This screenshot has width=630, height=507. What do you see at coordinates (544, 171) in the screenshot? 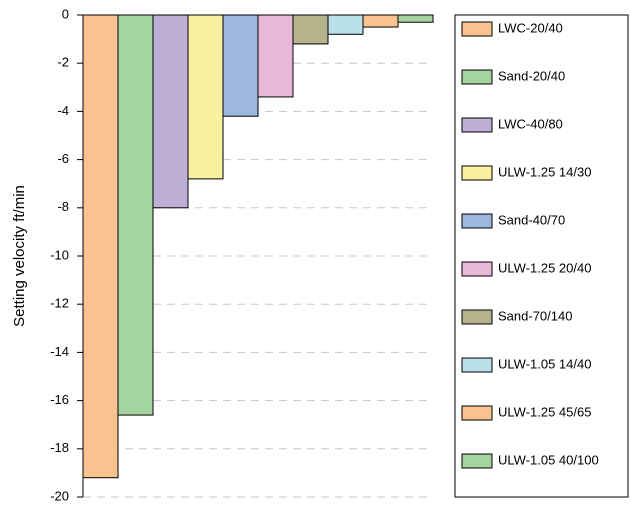
I see `legend-label: ULW-1.25 14/30` at bounding box center [544, 171].